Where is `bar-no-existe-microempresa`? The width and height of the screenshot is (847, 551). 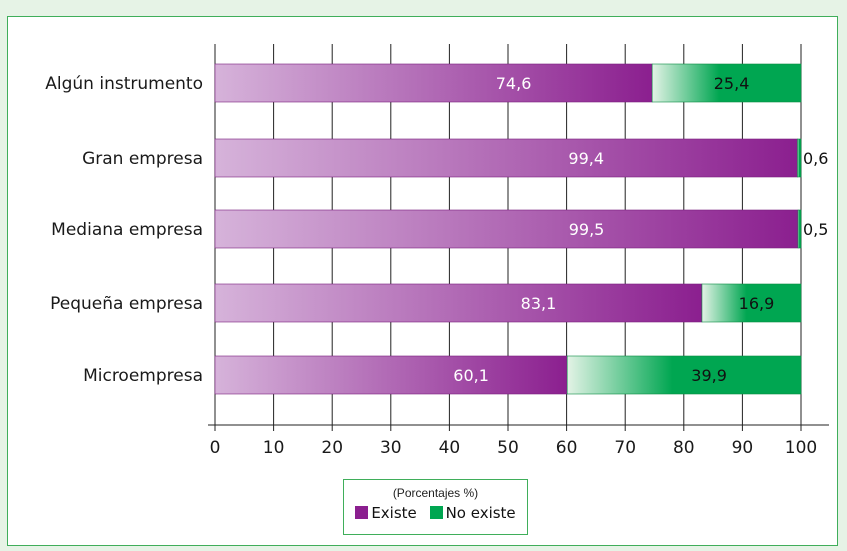 bar-no-existe-microempresa is located at coordinates (684, 375).